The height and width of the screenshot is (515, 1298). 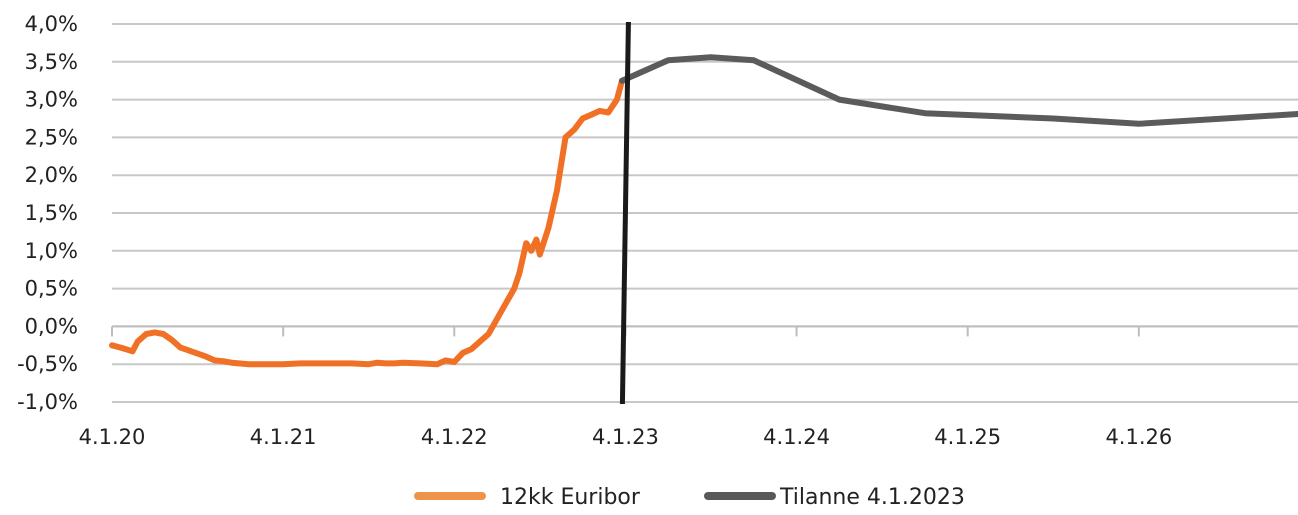 What do you see at coordinates (51, 175) in the screenshot?
I see `y-tick-label: 2,0%` at bounding box center [51, 175].